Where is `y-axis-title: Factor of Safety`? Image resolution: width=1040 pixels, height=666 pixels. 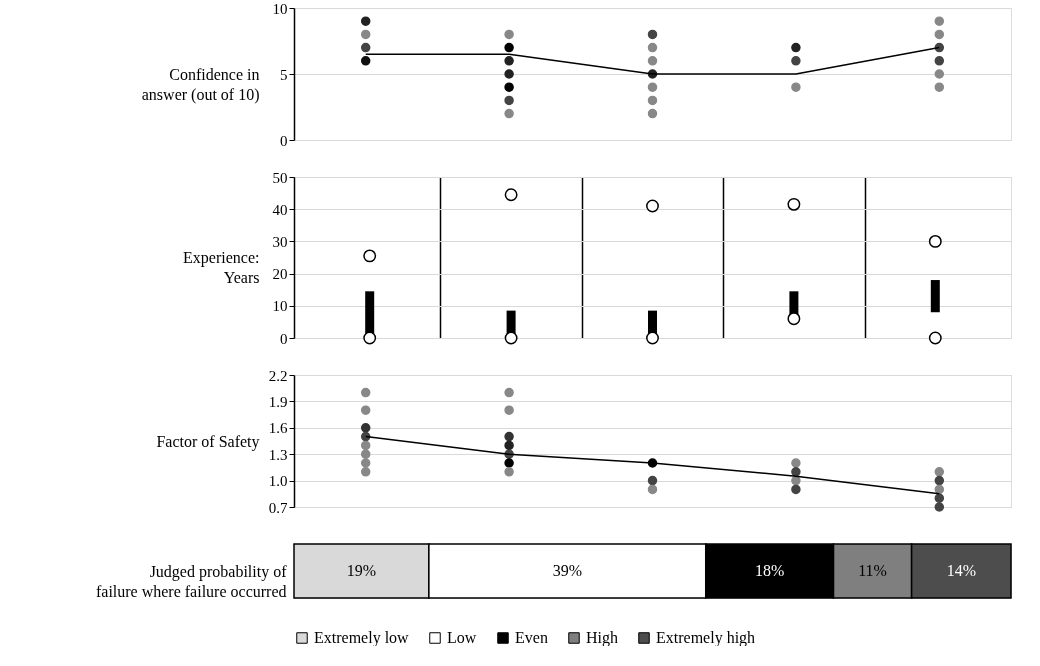
y-axis-title: Factor of Safety is located at coordinates (208, 441).